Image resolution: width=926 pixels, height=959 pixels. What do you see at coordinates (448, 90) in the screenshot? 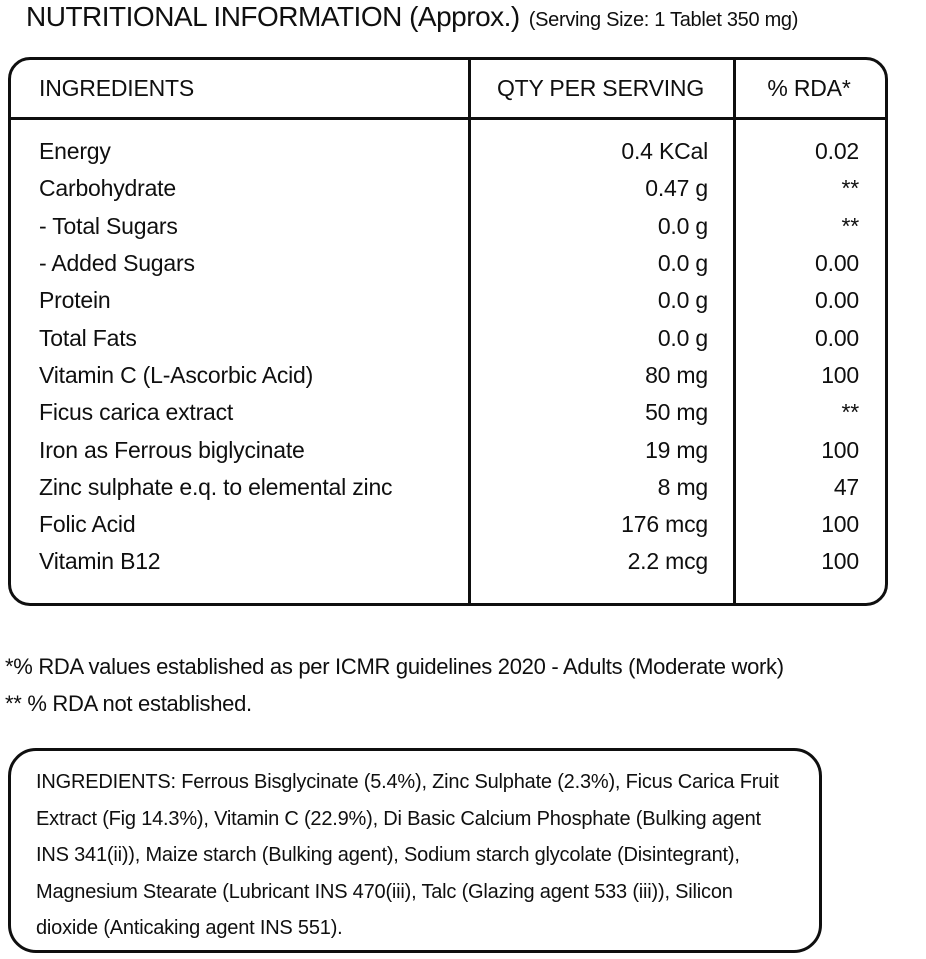
I see `table-header-row: INGREDIENTS QTY PER SERVING % RDA*` at bounding box center [448, 90].